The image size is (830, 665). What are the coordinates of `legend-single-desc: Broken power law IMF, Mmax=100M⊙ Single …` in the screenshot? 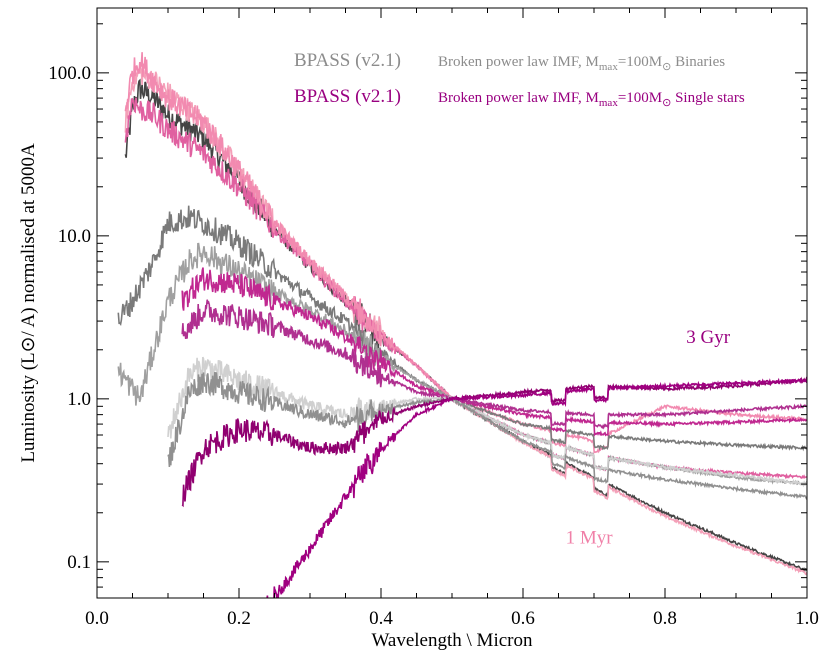 It's located at (591, 99).